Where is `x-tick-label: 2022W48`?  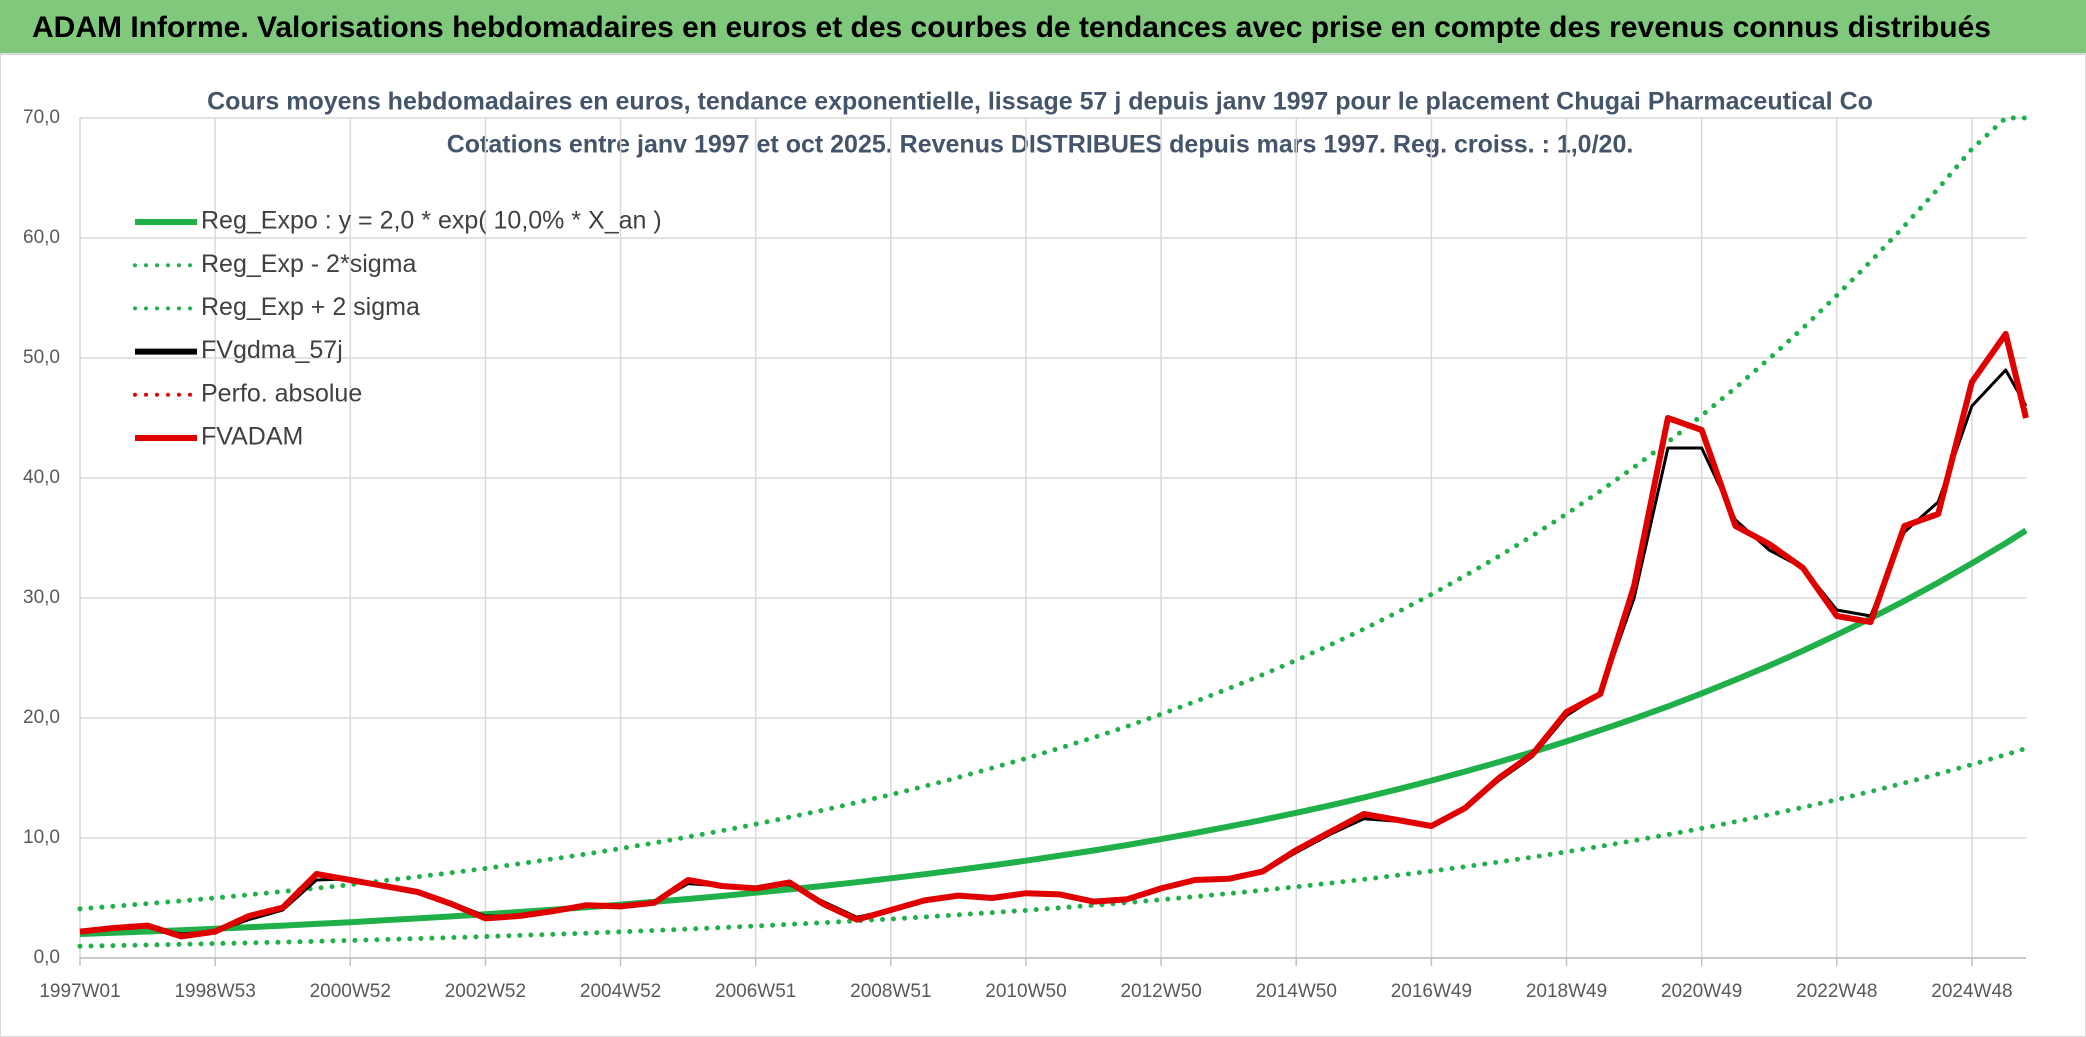 x-tick-label: 2022W48 is located at coordinates (1836, 991).